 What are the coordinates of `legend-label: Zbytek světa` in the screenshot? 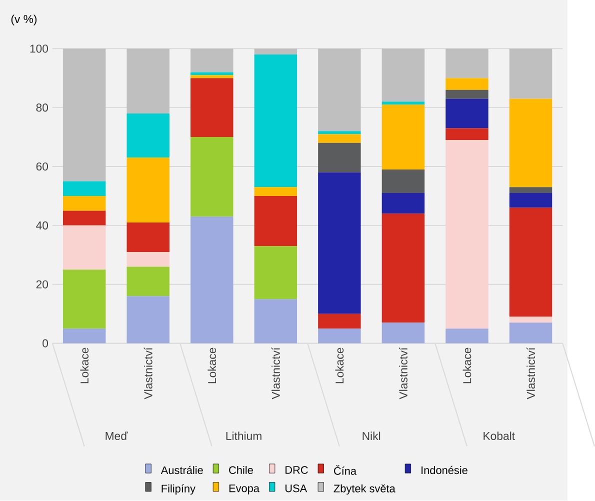 It's located at (365, 489).